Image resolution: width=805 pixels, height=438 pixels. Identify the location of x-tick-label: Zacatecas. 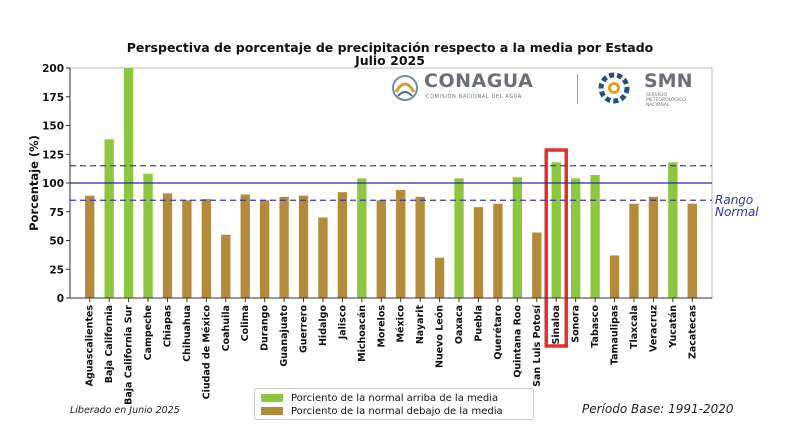
(692, 332).